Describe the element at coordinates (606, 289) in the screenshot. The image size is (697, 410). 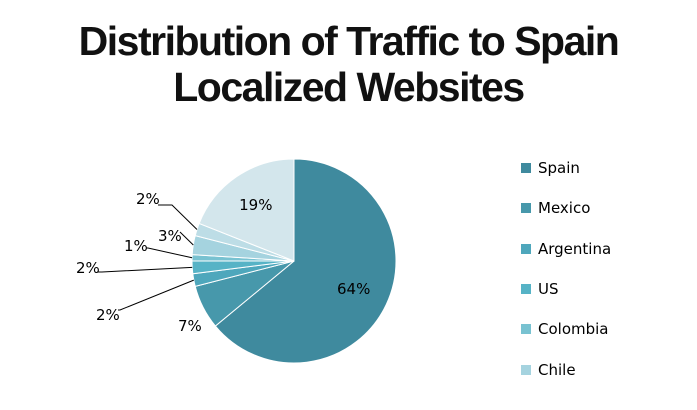
I see `legend-item-us: US` at that location.